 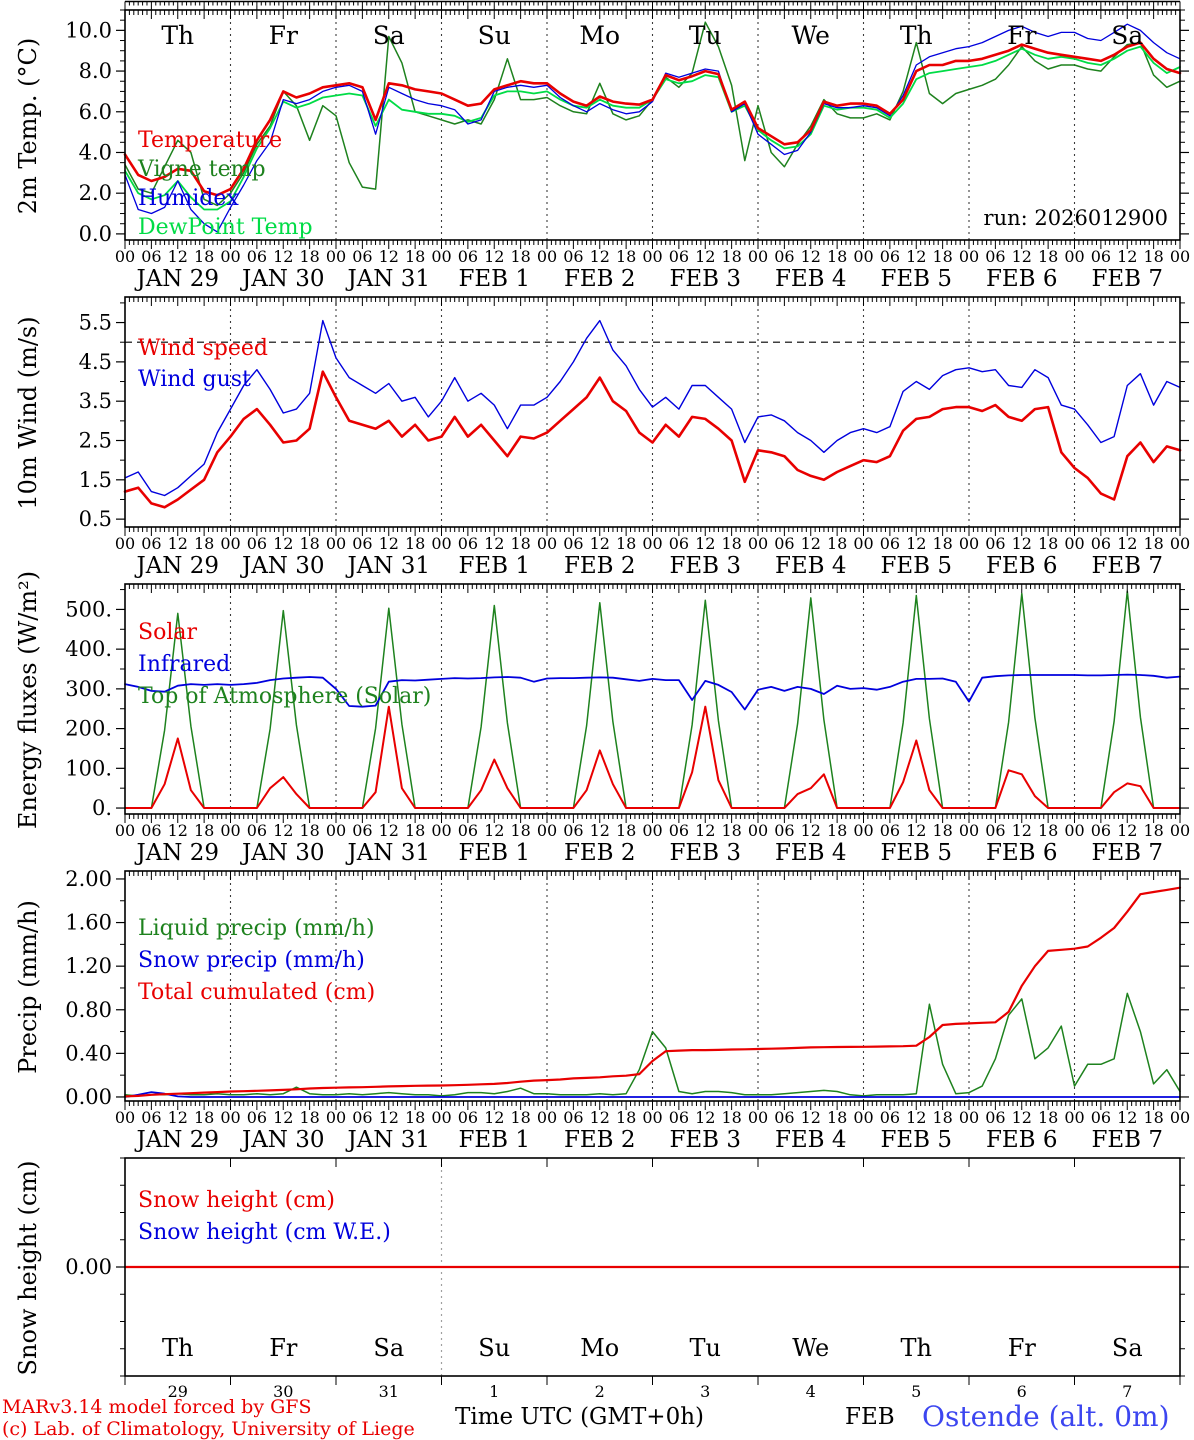 I want to click on y-axis-title-snow: Snow height (cm), so click(x=28, y=1268).